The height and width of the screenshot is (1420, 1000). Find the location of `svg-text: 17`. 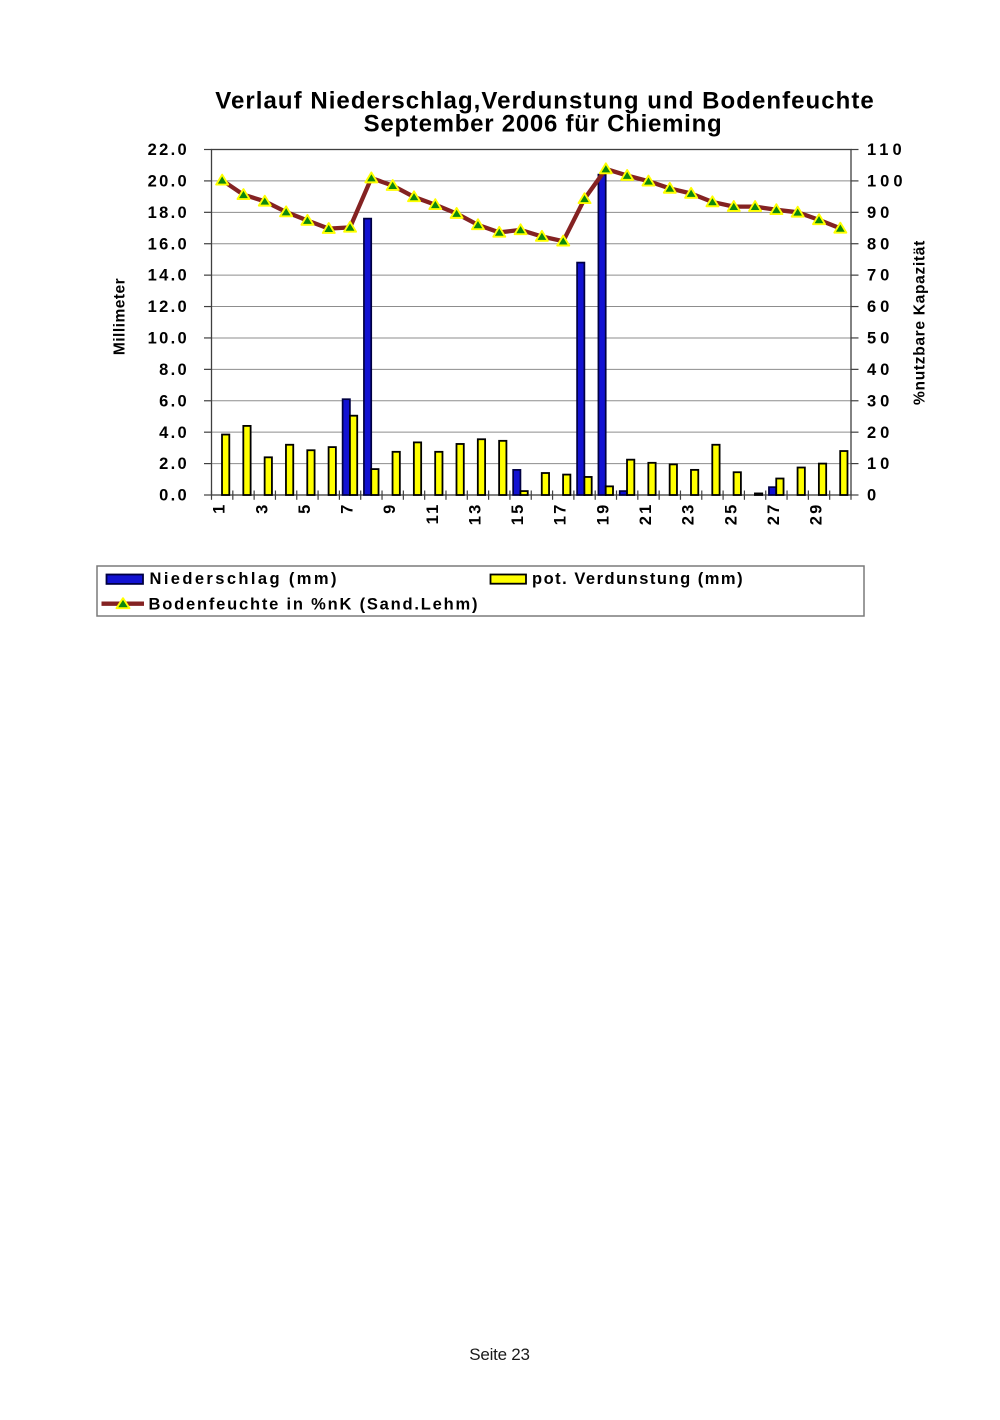

svg-text: 17 is located at coordinates (561, 514).